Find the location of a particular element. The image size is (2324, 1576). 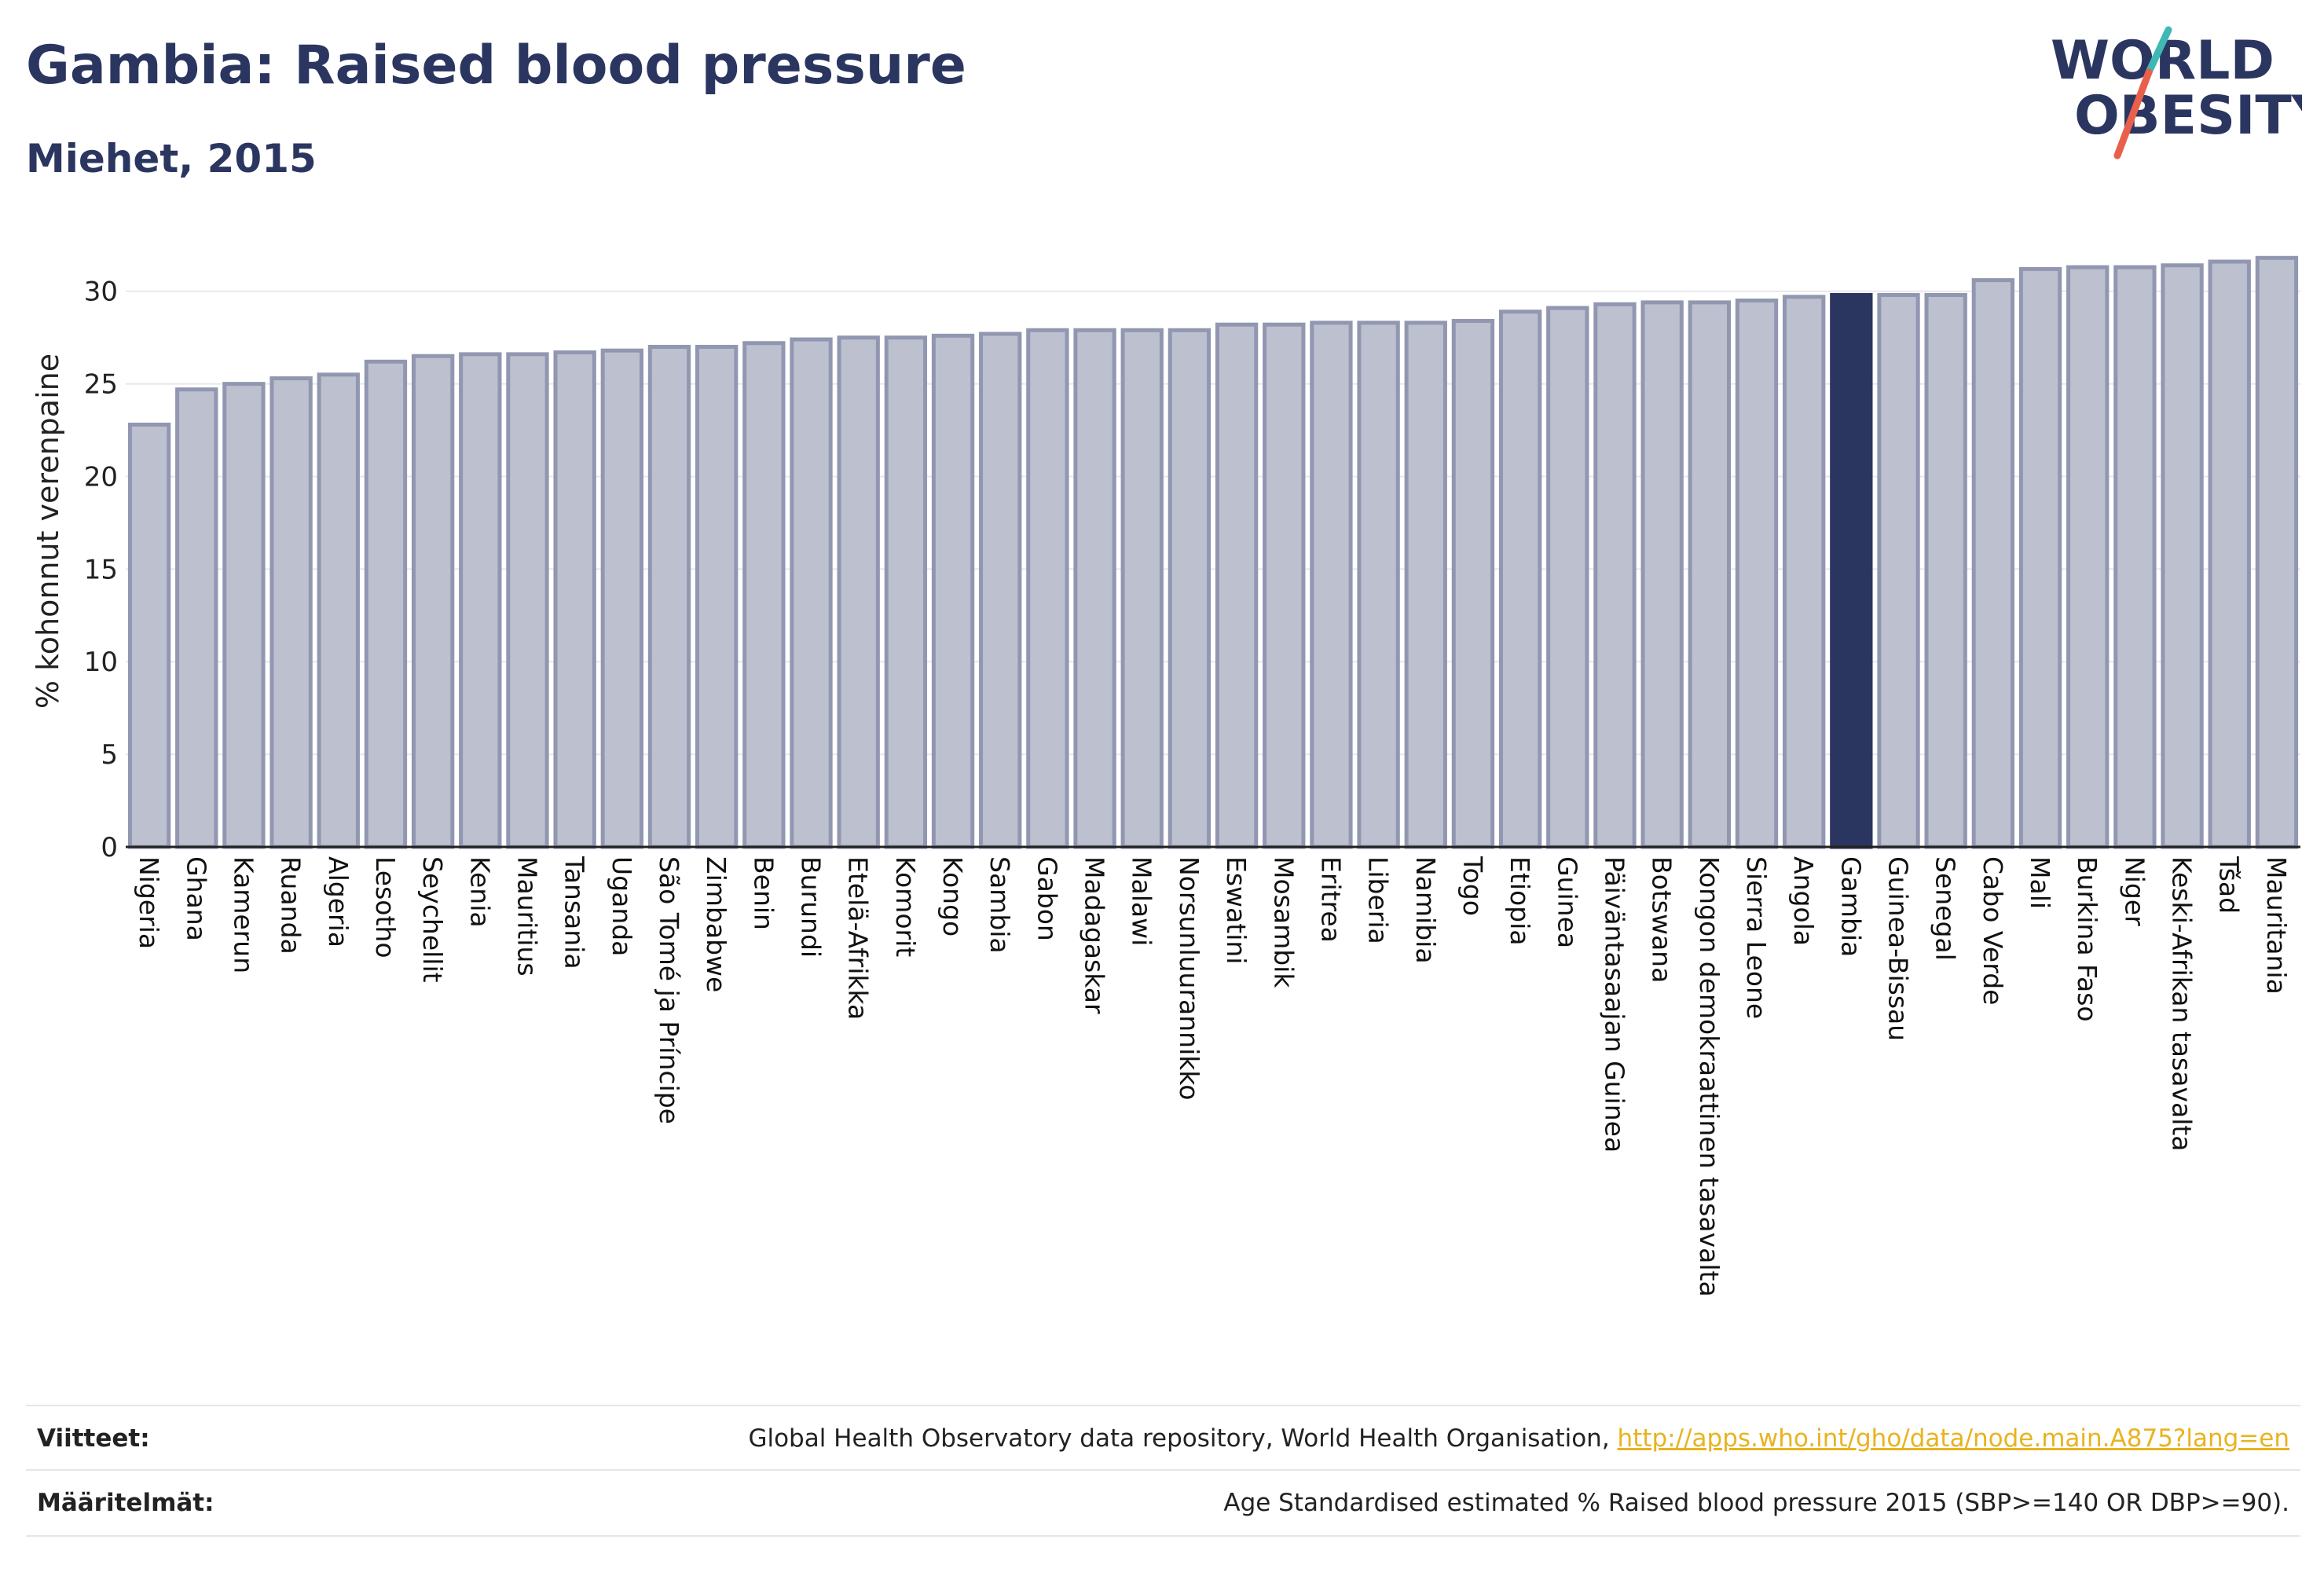

x-tick-label: Liberia is located at coordinates (1378, 900).